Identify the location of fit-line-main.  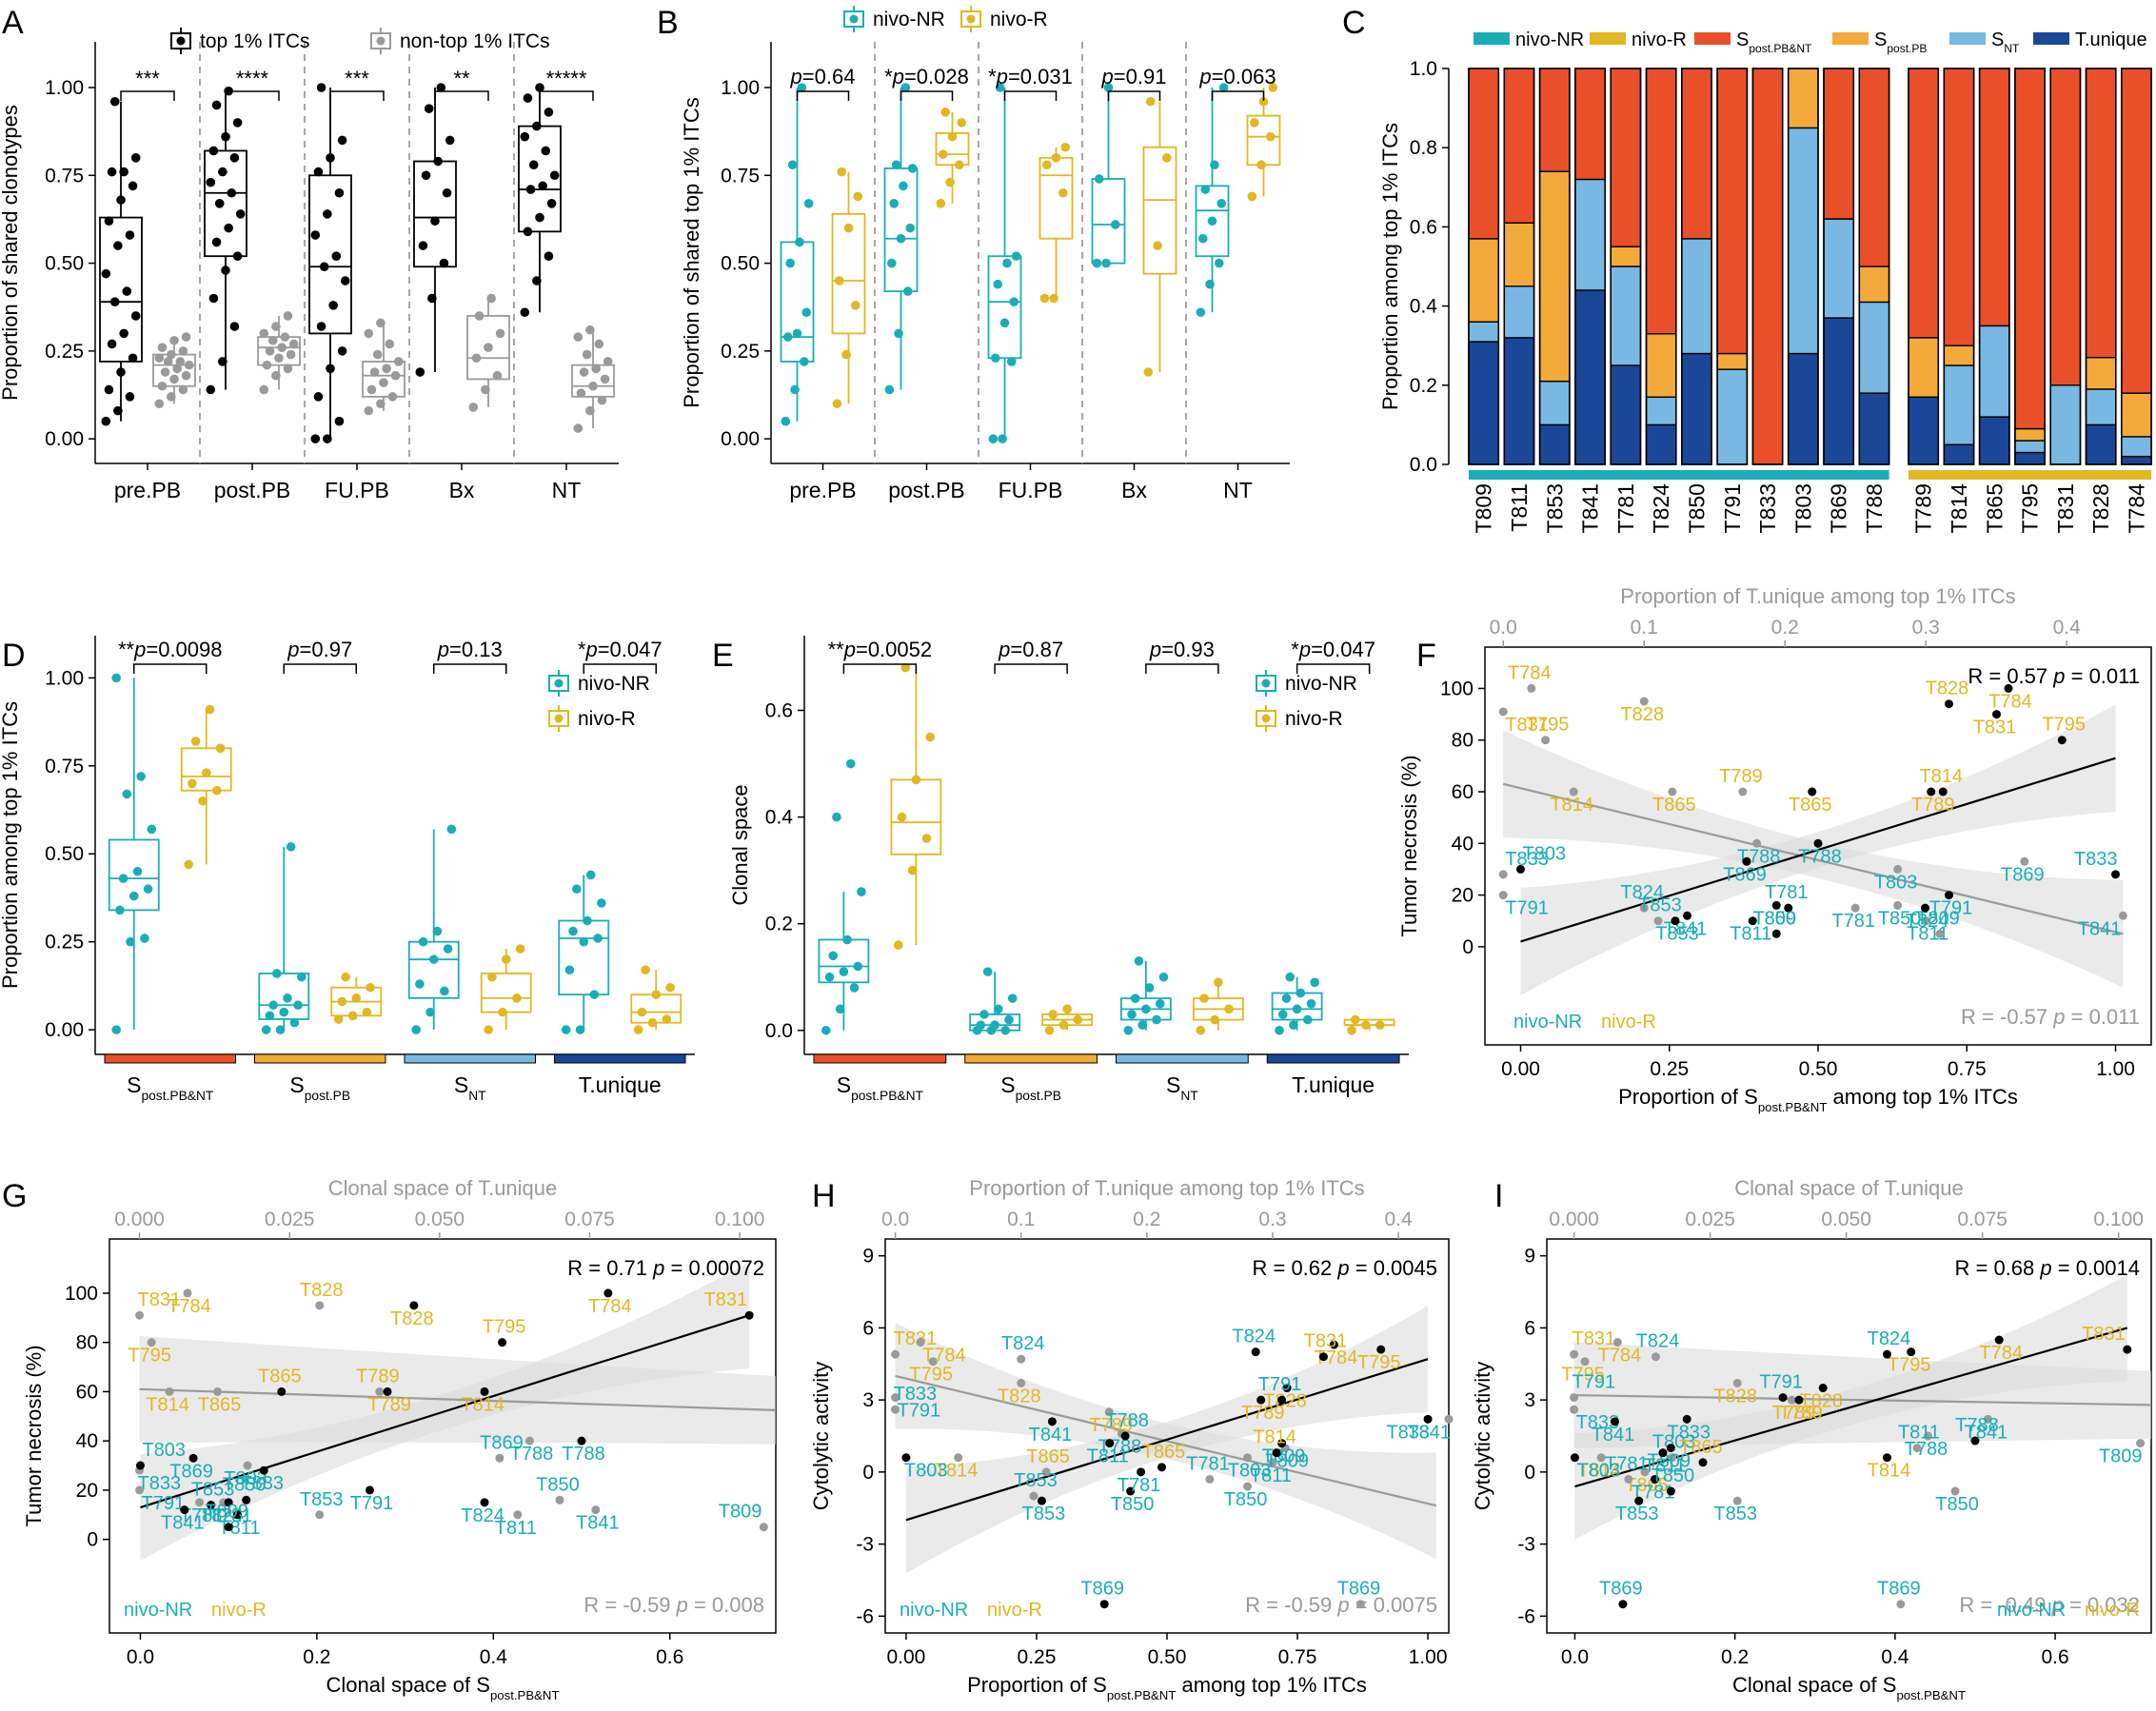
(445, 1412).